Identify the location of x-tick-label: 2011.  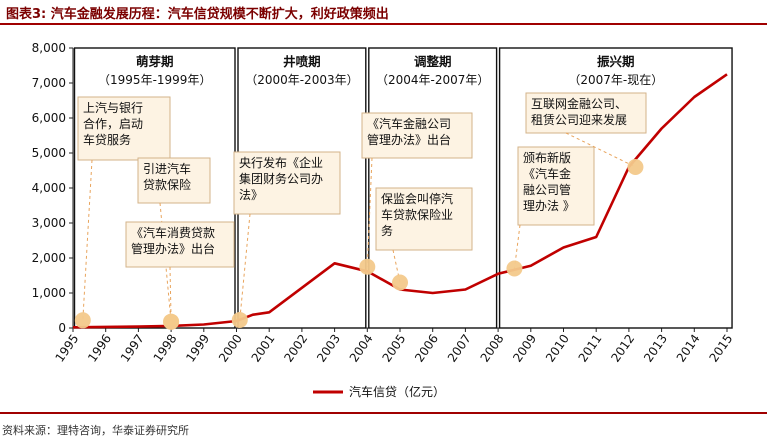
(590, 348).